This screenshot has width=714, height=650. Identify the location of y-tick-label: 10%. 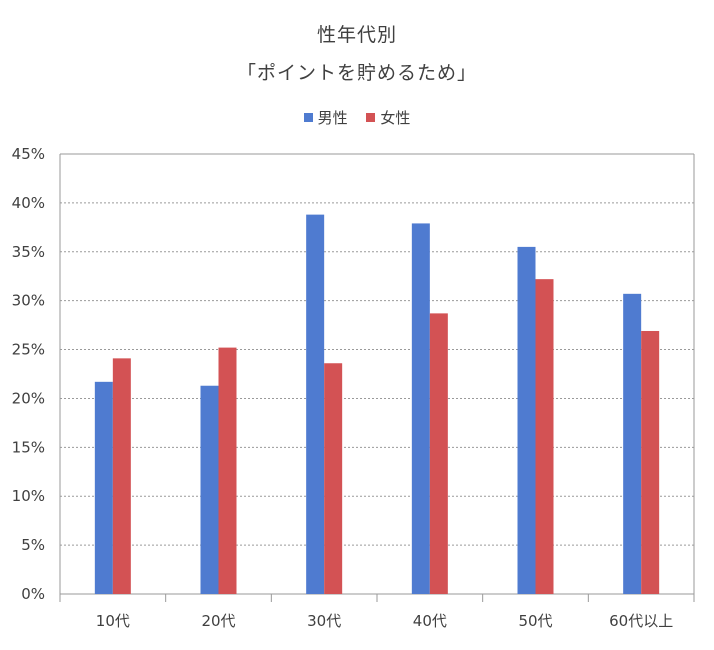
(28, 496).